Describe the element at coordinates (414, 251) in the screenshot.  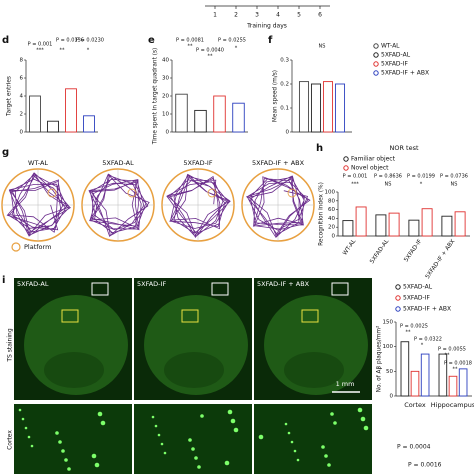
I see `x-tick-label: 5XFAD-IF` at that location.